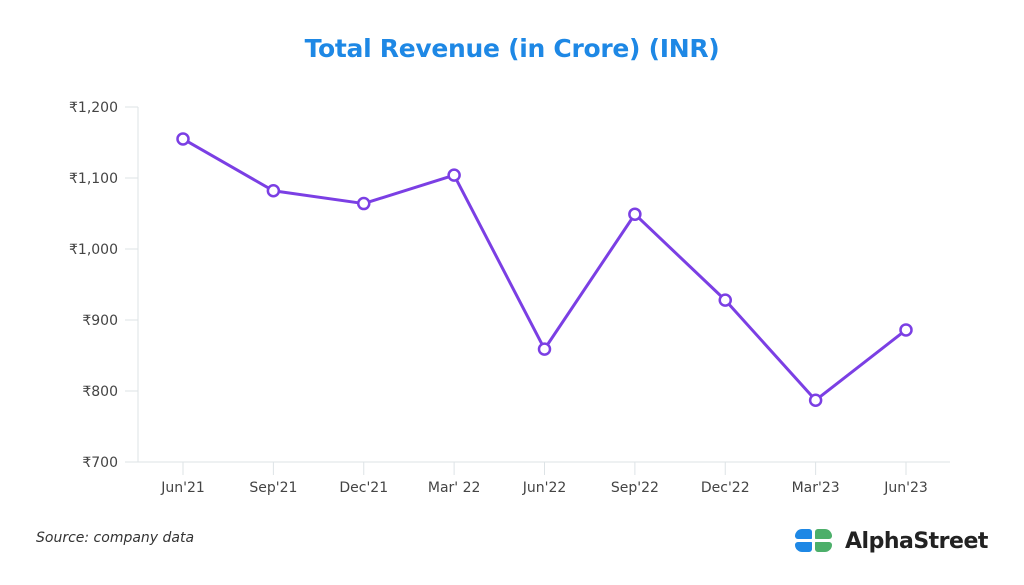 The width and height of the screenshot is (1024, 585). What do you see at coordinates (916, 541) in the screenshot?
I see `brand-name: AlphaStreet` at bounding box center [916, 541].